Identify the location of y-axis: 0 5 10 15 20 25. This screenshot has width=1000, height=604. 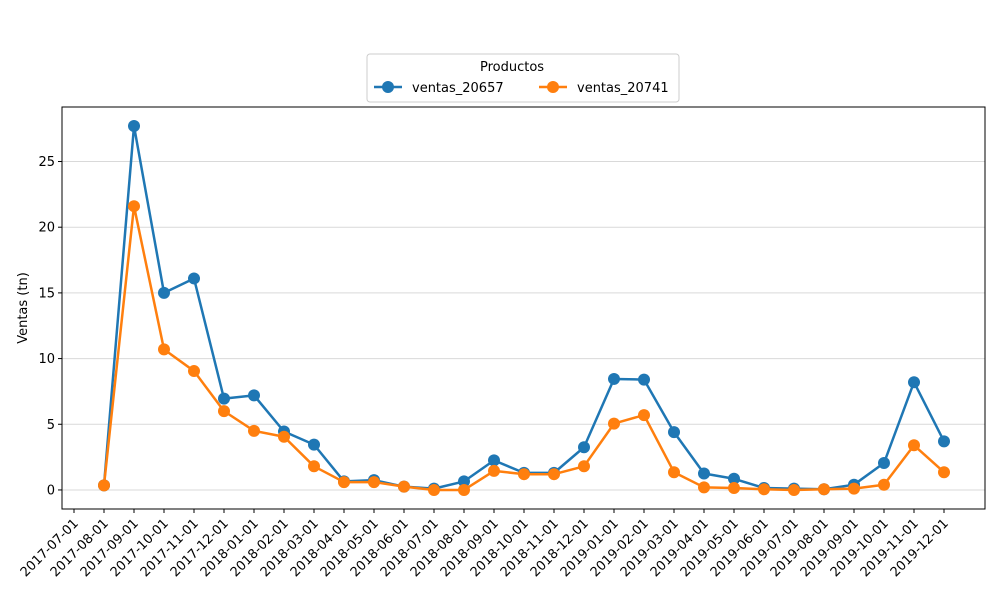
(50, 326).